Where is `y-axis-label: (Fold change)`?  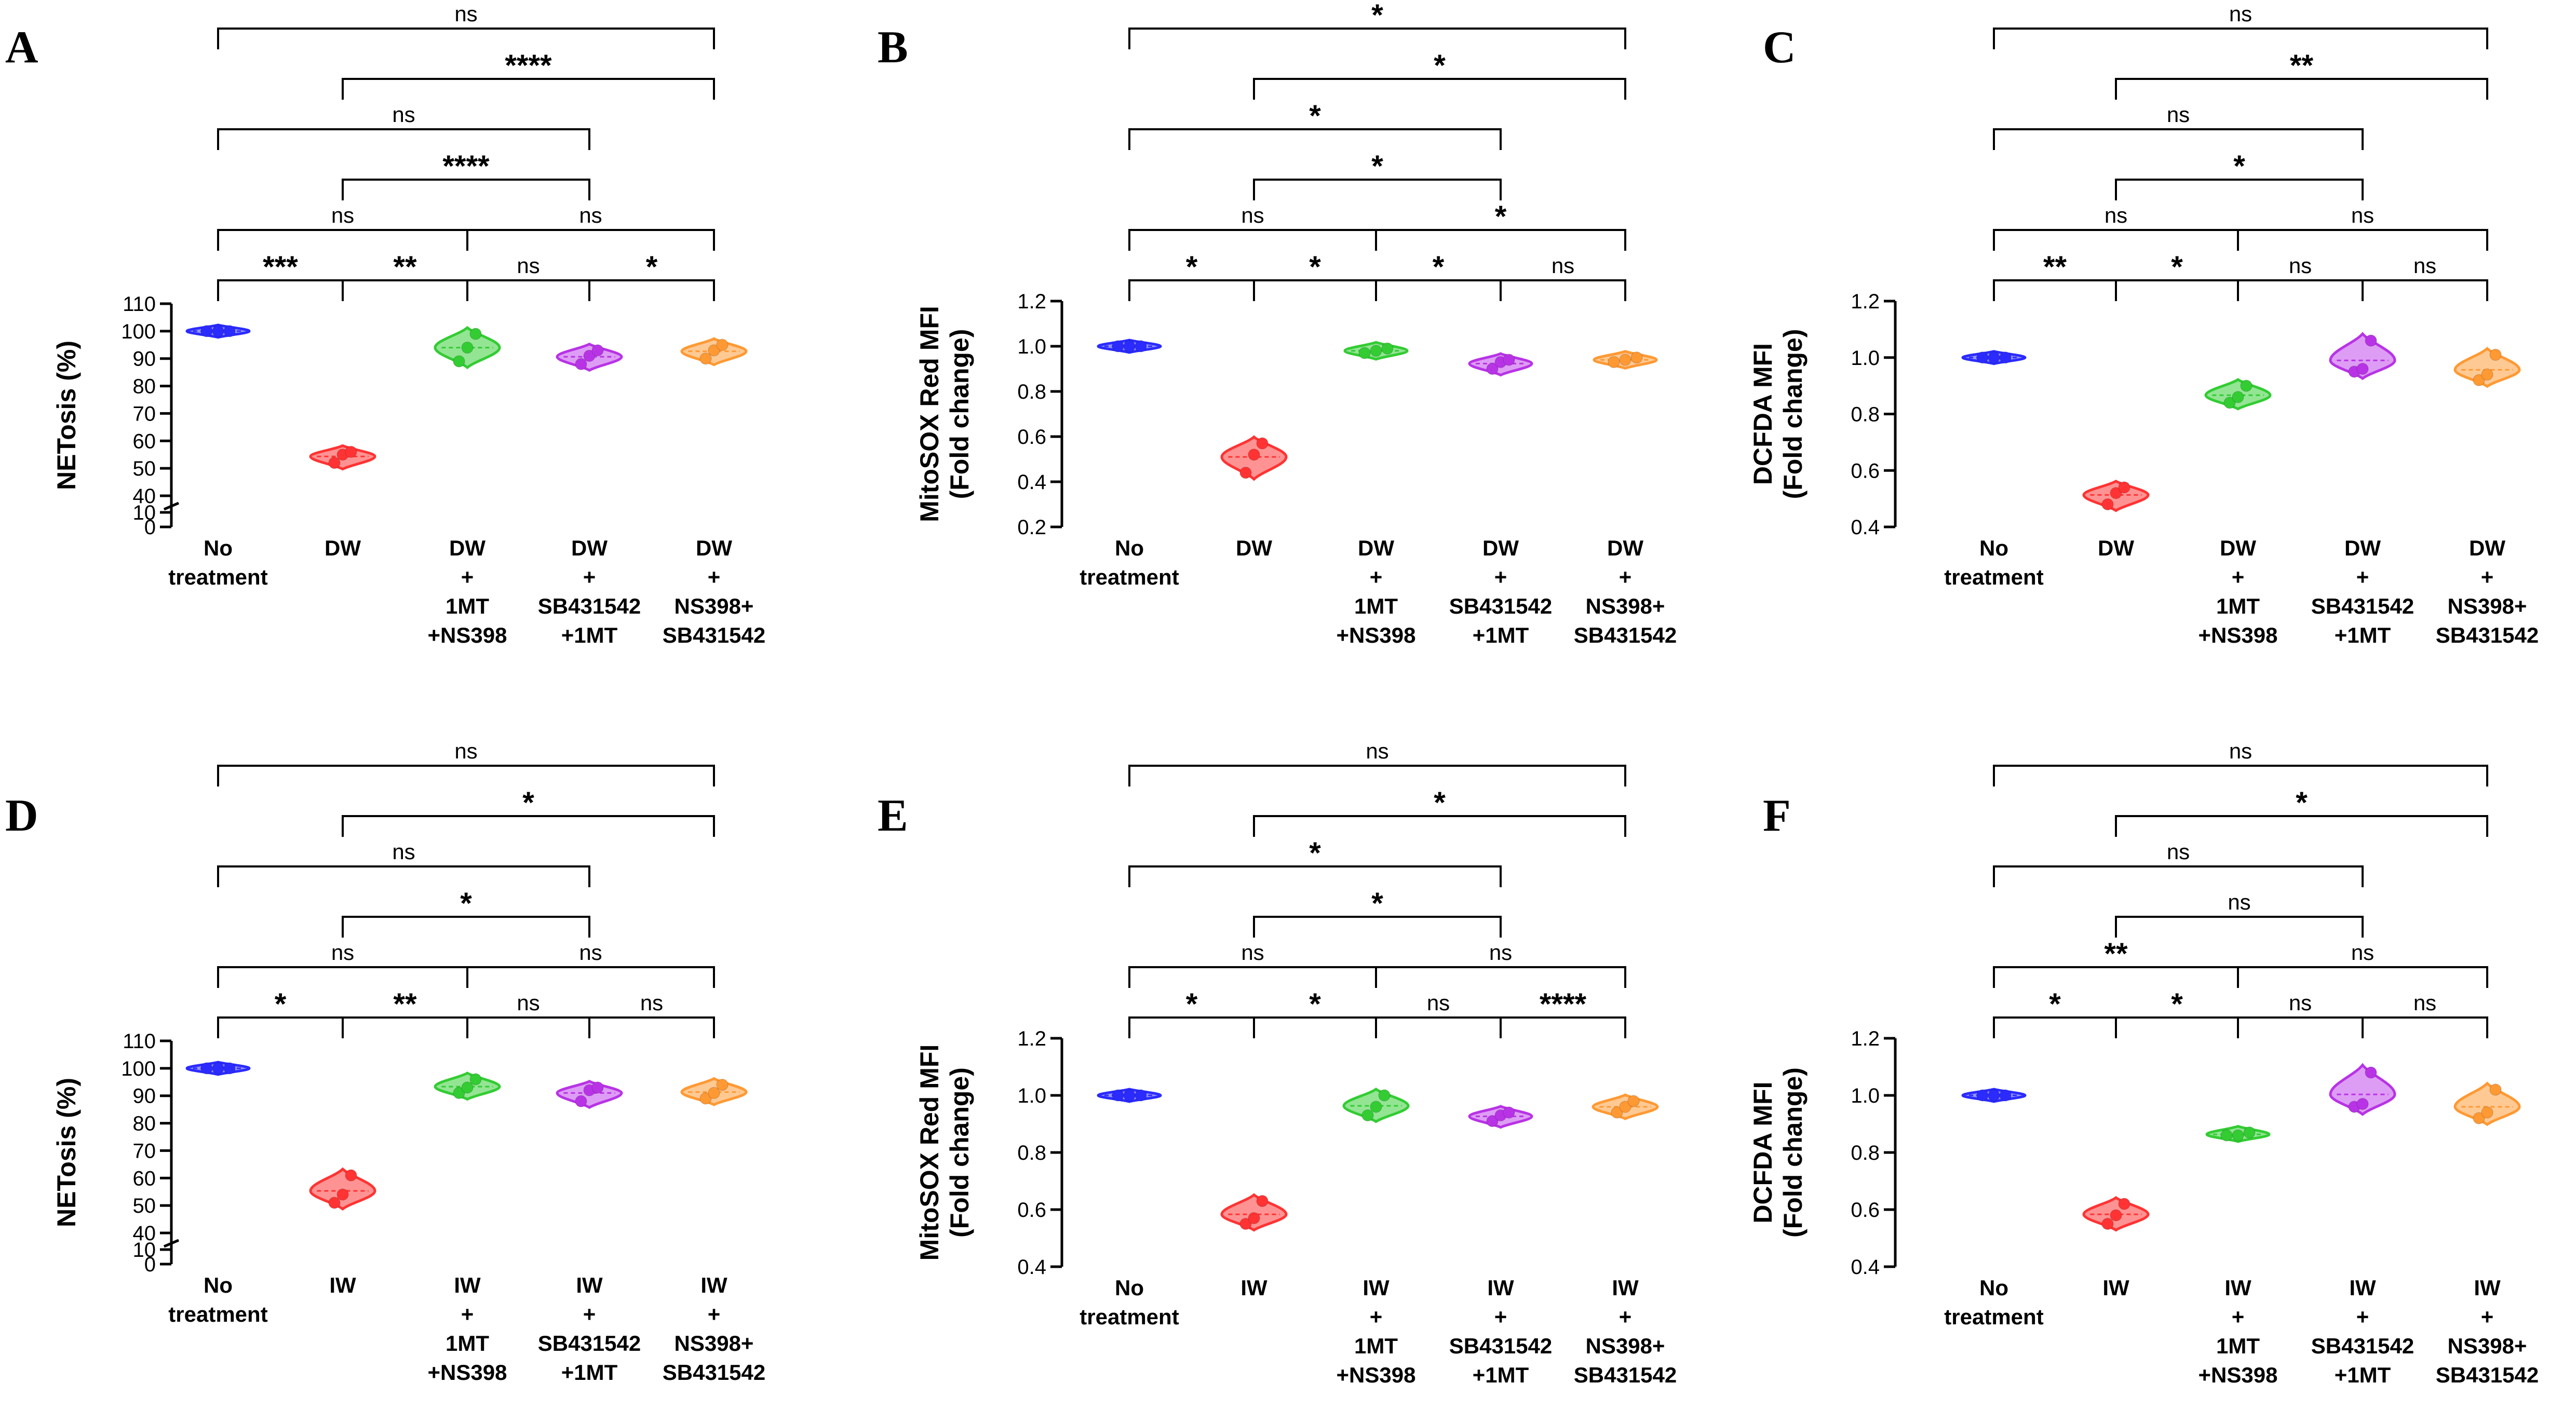 y-axis-label: (Fold change) is located at coordinates (959, 414).